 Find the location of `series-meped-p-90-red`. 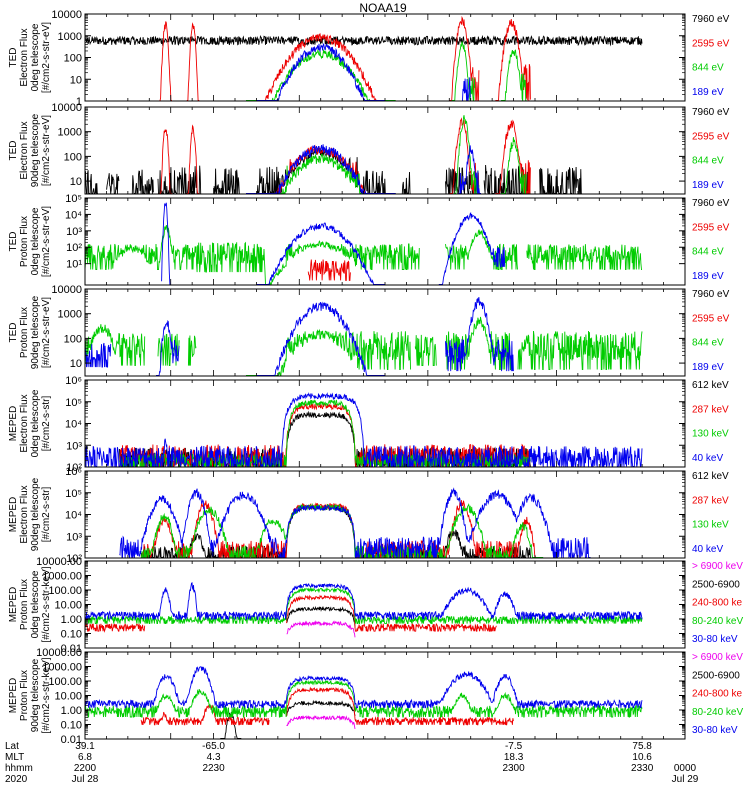

series-meped-p-90-red is located at coordinates (327, 706).